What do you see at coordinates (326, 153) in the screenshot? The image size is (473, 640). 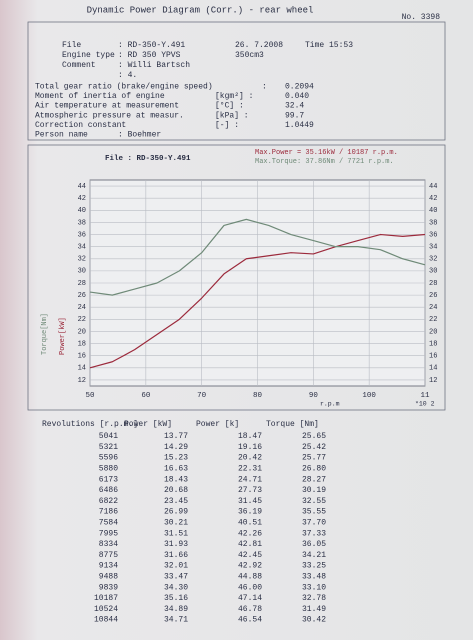 I see `legend-entry: Max.Power = 35.16kW / 10187 r.p.m.` at bounding box center [326, 153].